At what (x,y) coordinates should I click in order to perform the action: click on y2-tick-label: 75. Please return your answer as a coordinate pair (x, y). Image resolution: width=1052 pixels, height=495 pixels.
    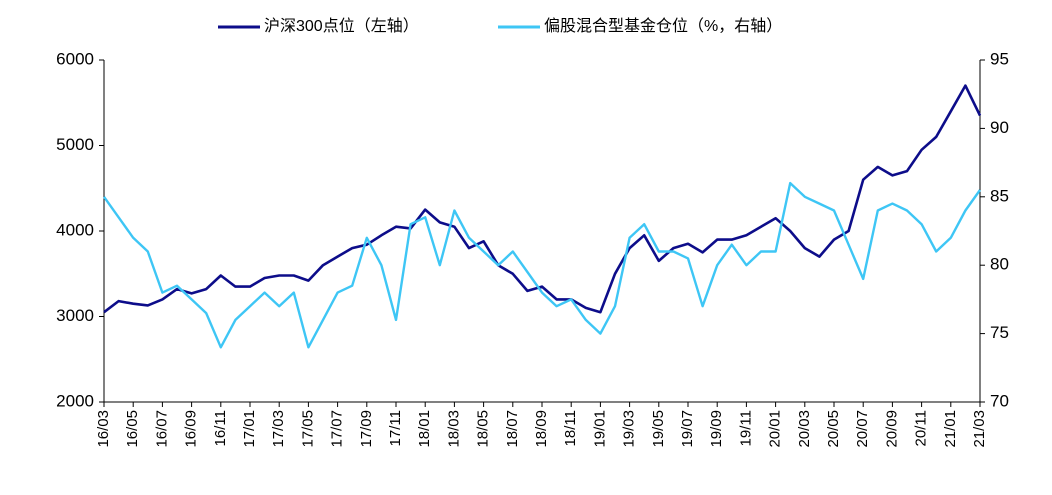
    Looking at the image, I should click on (999, 332).